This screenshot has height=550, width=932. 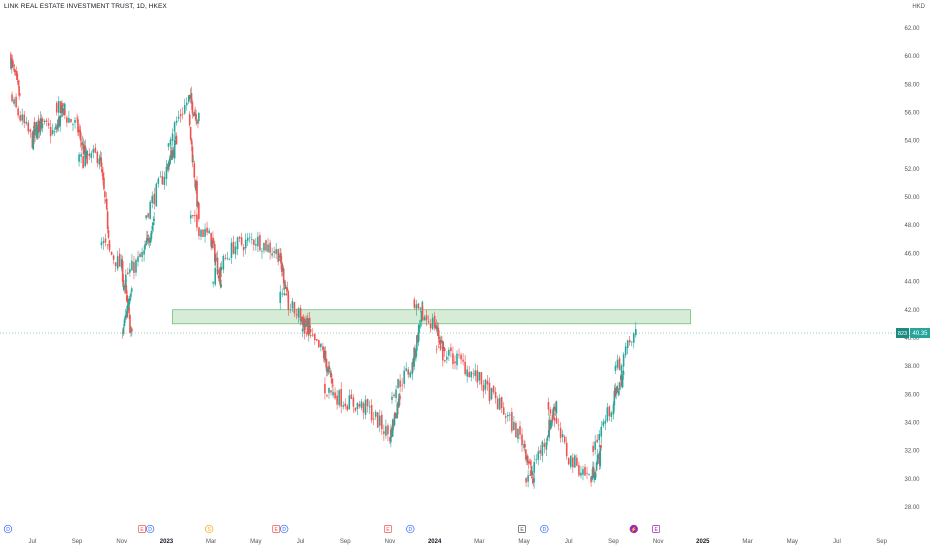 I want to click on x-tick-label: Jul, so click(x=569, y=542).